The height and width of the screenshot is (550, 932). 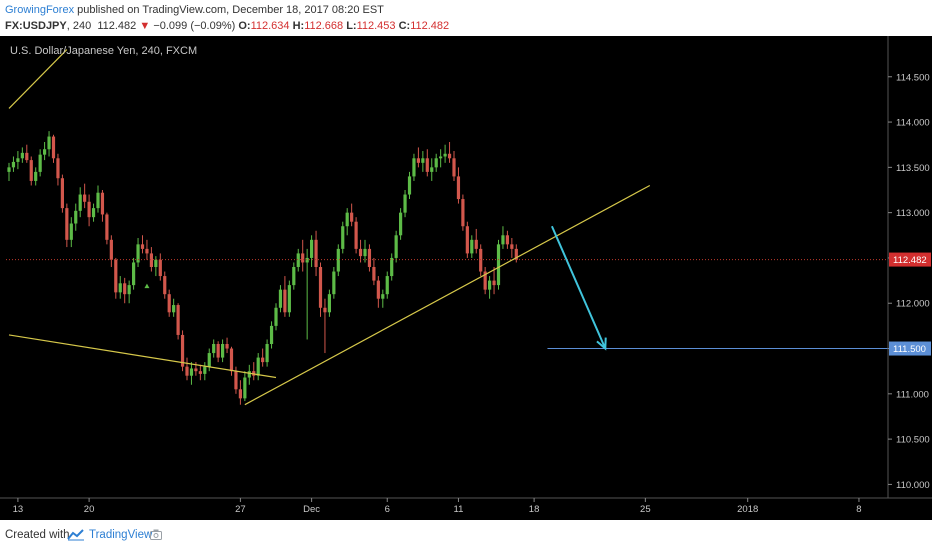 What do you see at coordinates (578, 287) in the screenshot?
I see `forecast-arrow-shaft` at bounding box center [578, 287].